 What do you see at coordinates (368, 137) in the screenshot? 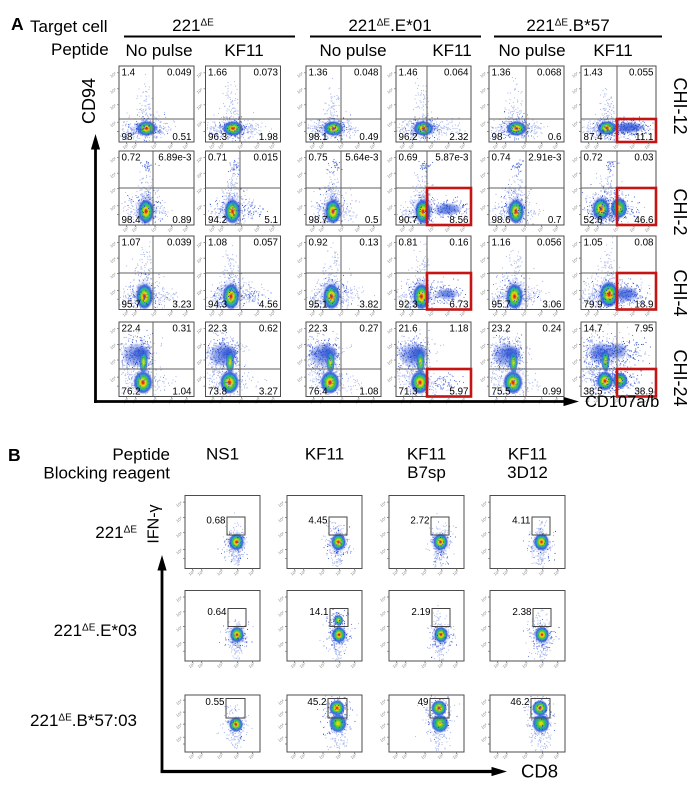
I see `svg-text: 0.49` at bounding box center [368, 137].